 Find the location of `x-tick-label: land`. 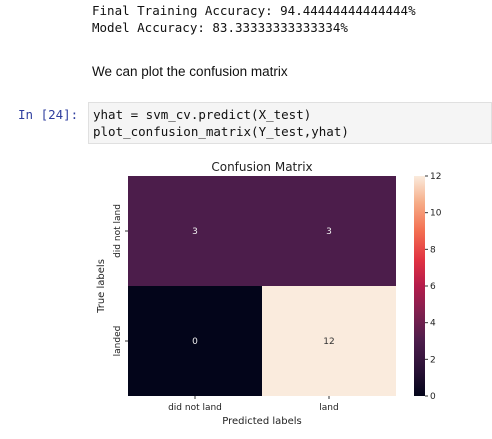

x-tick-label: land is located at coordinates (328, 408).